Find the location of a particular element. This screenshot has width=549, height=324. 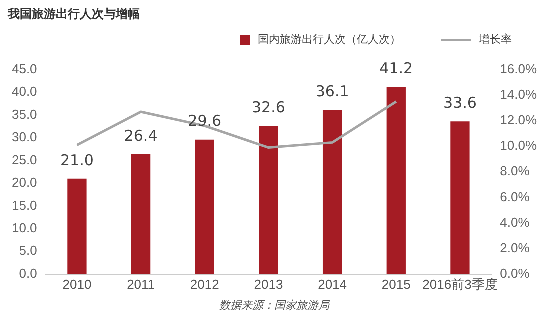

y2-tick-label: 14.0% is located at coordinates (519, 94).